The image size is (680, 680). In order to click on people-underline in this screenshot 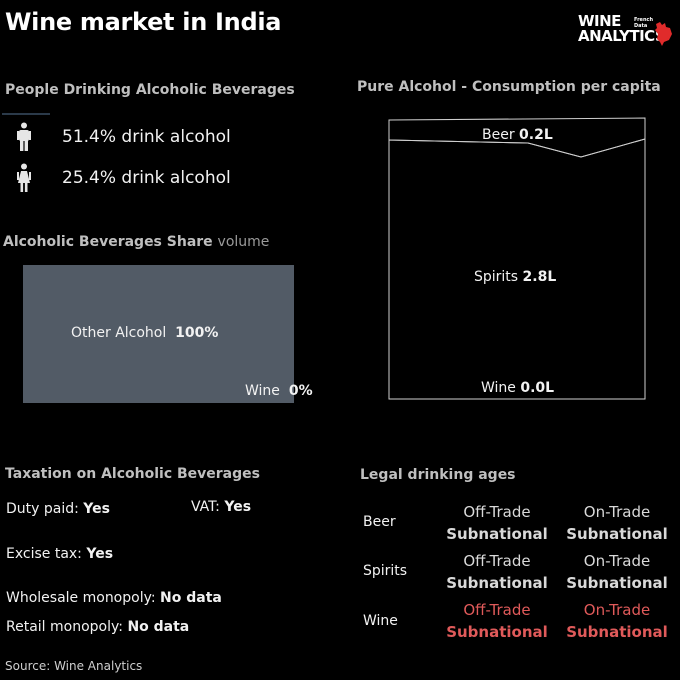, I will do `click(26, 114)`.